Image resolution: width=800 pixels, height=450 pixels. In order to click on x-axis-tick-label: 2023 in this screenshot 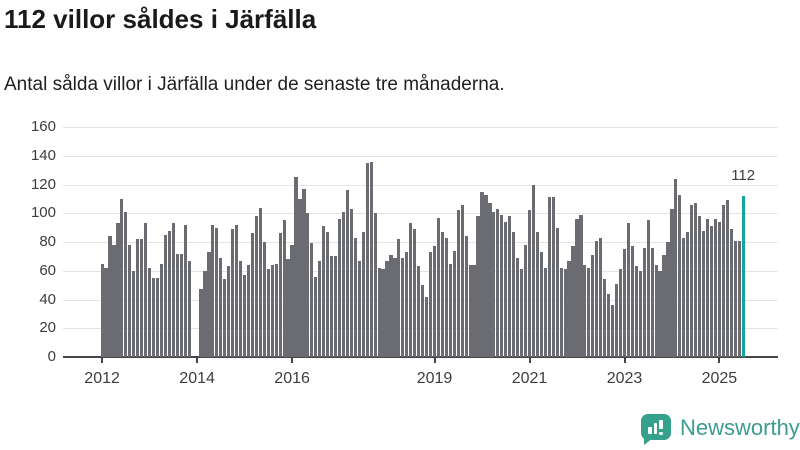, I will do `click(624, 378)`.